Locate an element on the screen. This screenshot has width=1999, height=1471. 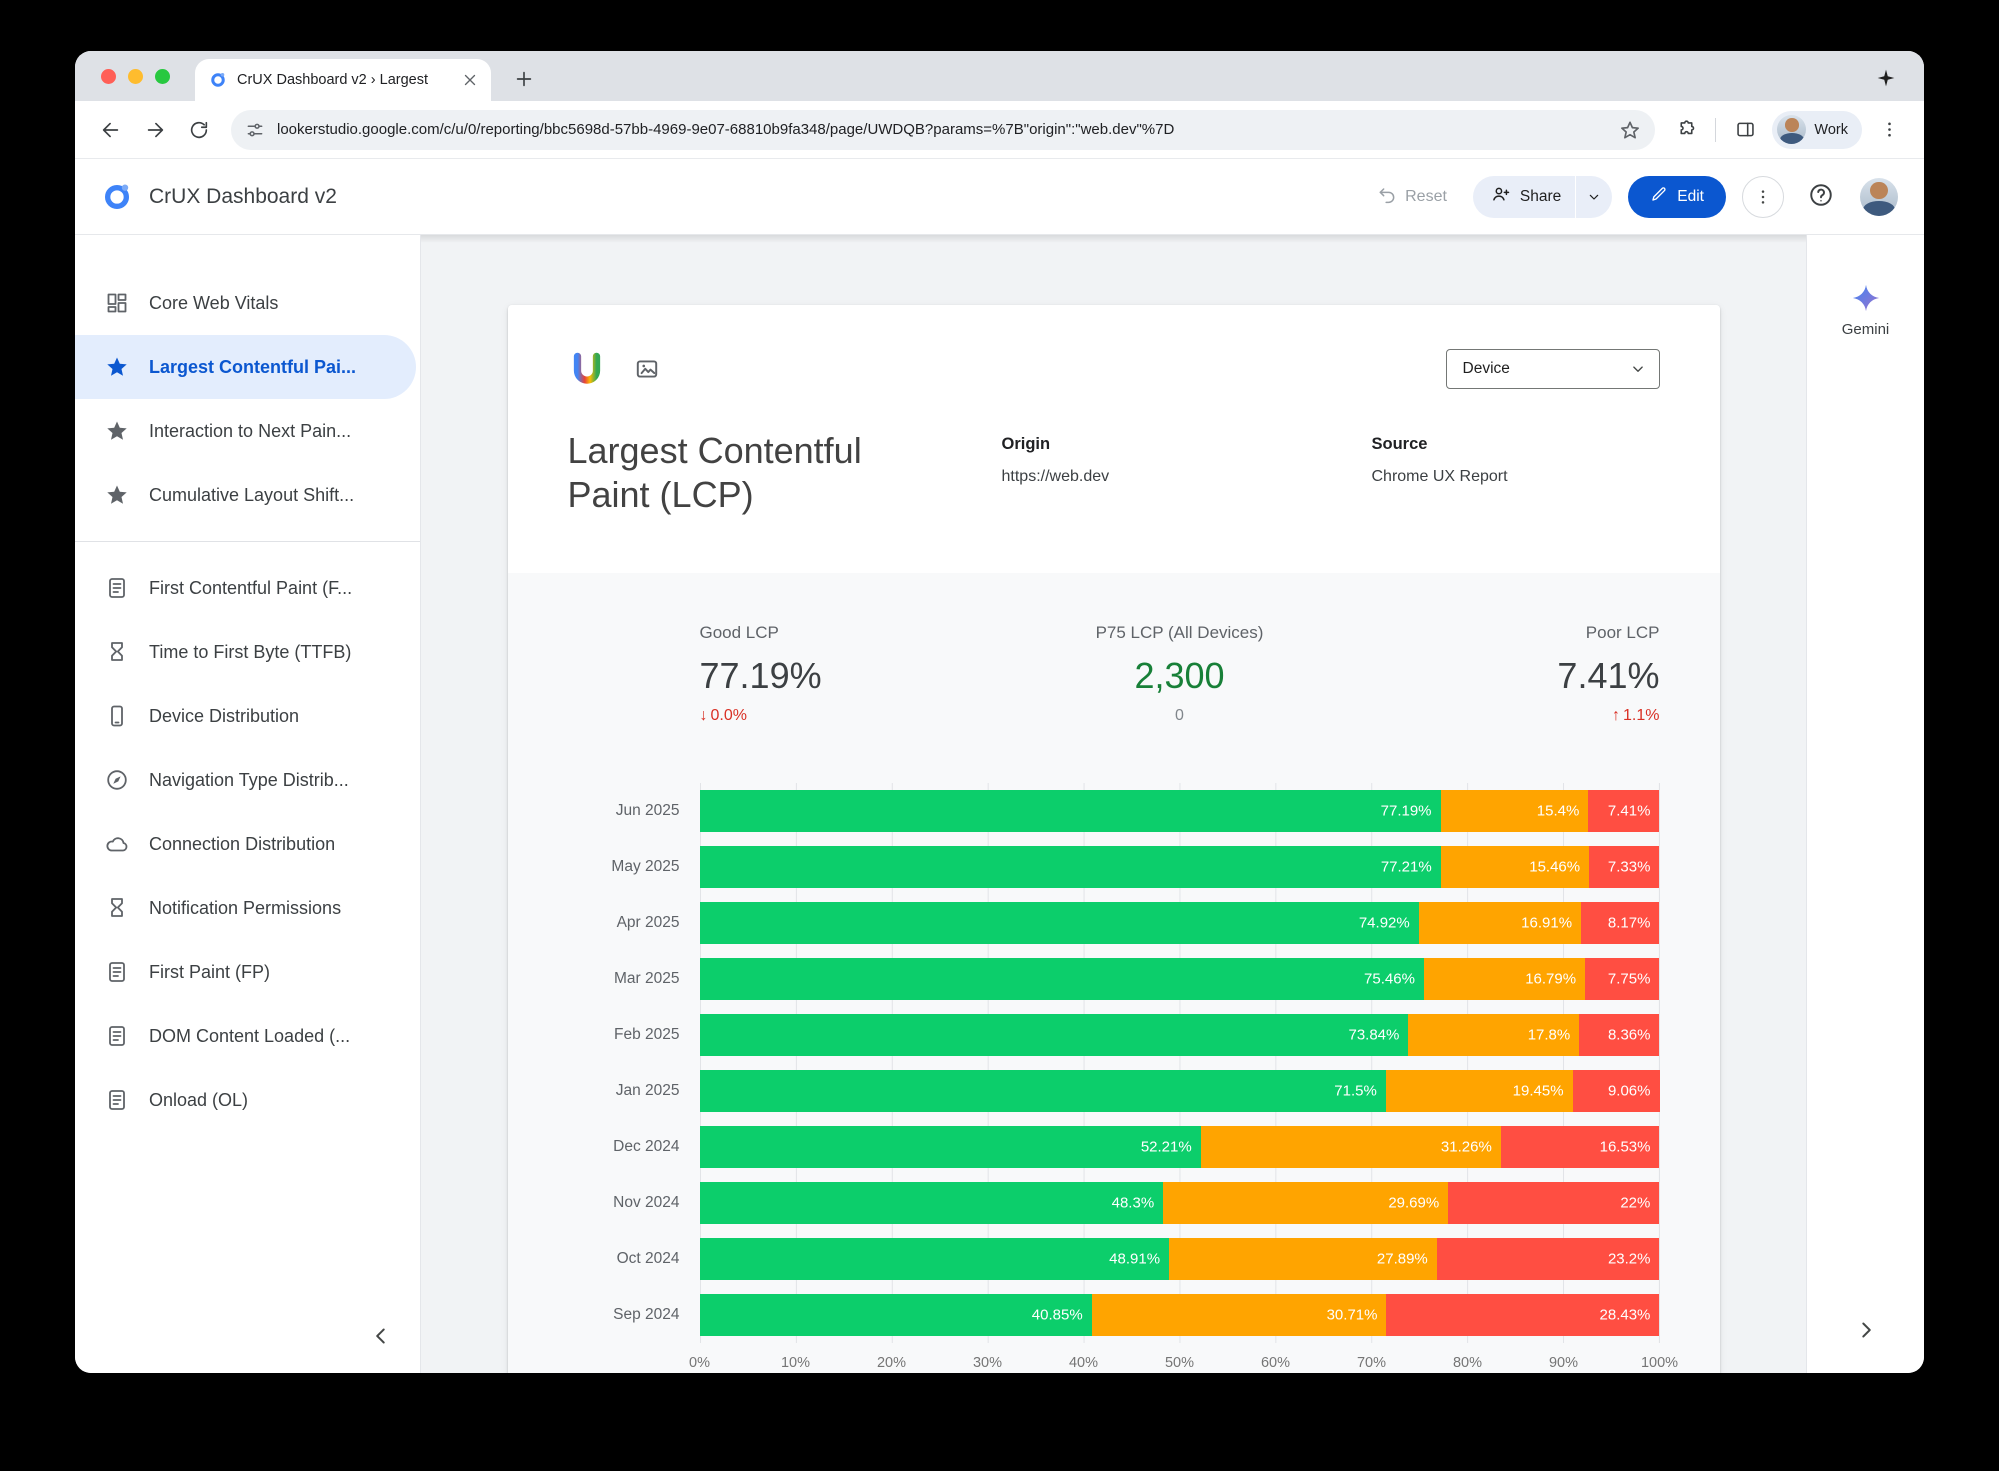
bar-segment-needs-improvement: 16.91% is located at coordinates (1500, 922).